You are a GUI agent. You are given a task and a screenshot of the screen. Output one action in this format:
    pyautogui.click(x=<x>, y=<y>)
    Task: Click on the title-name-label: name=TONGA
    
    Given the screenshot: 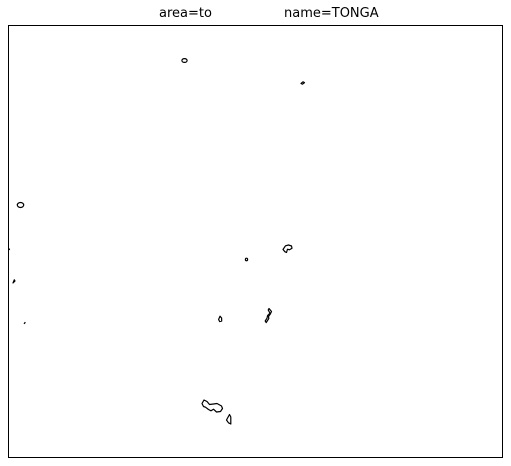 What is the action you would take?
    pyautogui.click(x=331, y=13)
    